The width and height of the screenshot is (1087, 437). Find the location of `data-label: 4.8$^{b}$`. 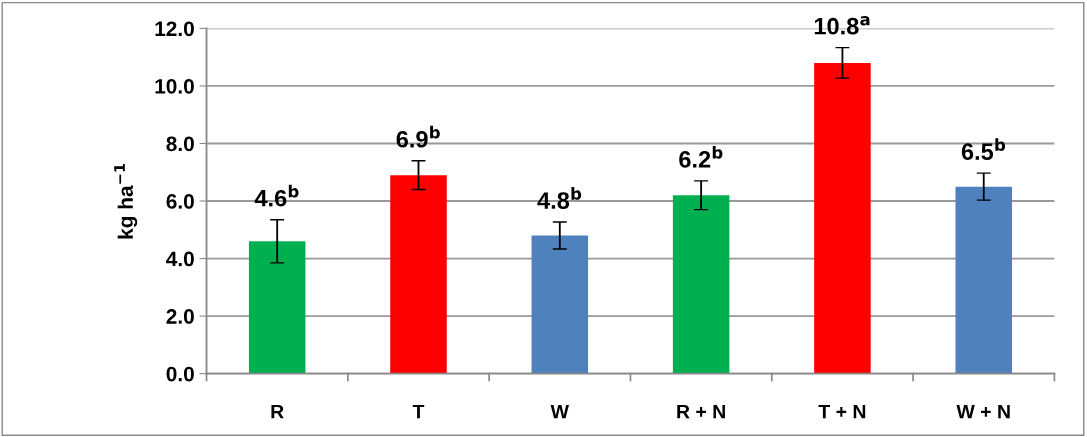

data-label: 4.8$^{b}$ is located at coordinates (559, 198).